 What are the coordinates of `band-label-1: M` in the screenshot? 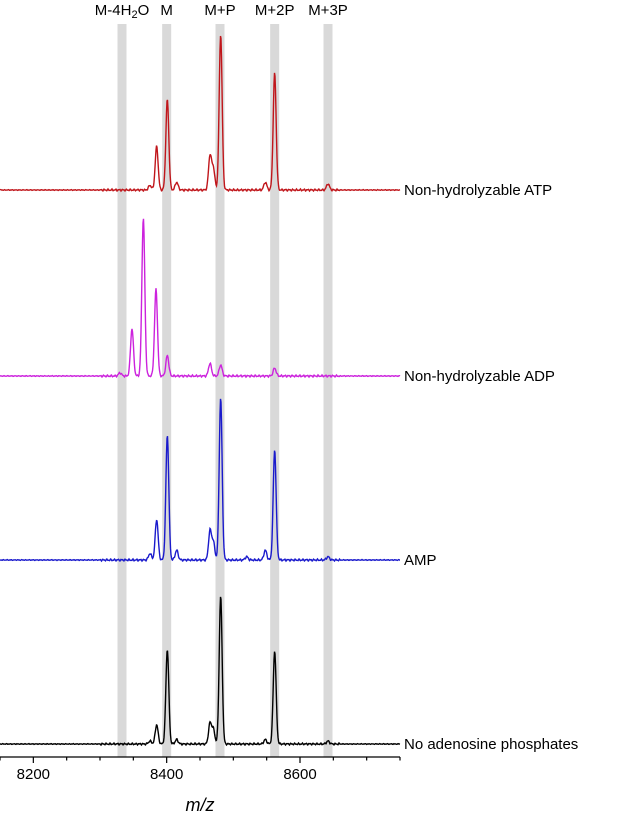 It's located at (166, 10).